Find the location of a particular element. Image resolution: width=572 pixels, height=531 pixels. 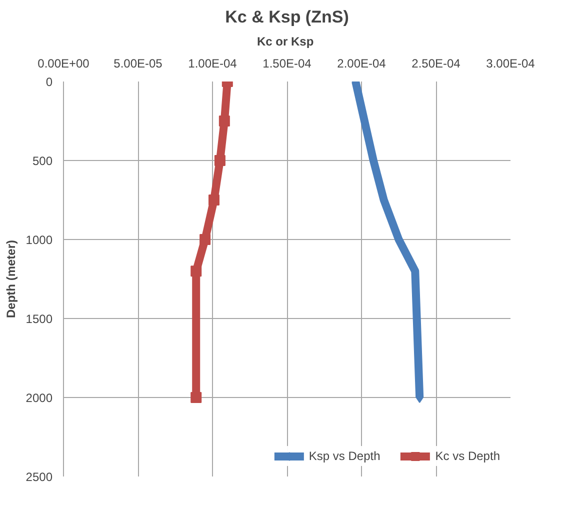

y-tick-label: 1000 is located at coordinates (39, 240).